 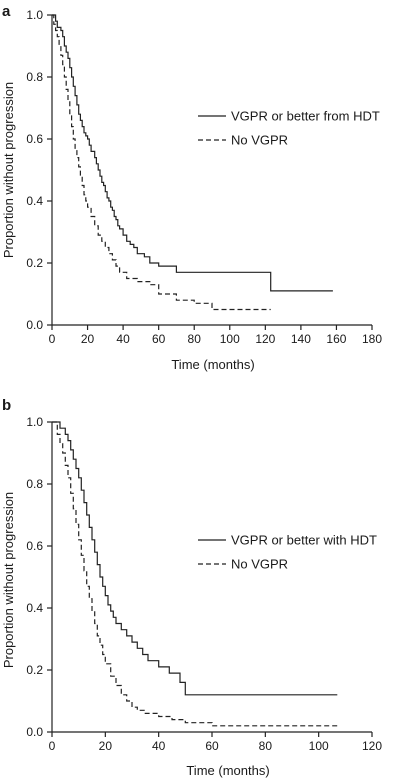 I want to click on x-tick-label: 160, so click(x=336, y=339).